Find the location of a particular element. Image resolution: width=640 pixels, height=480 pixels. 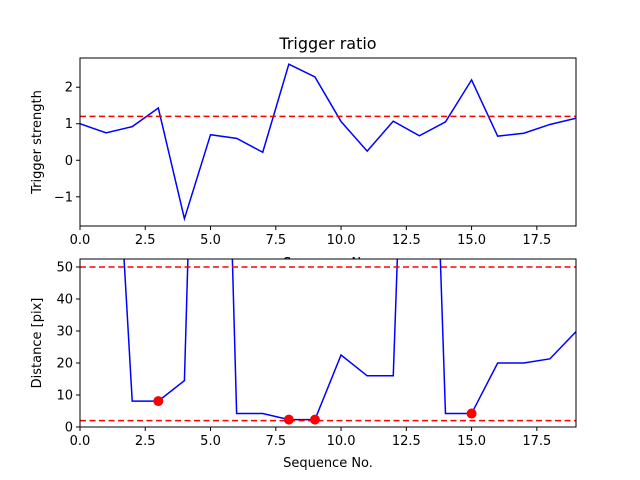

chart-1-title: Trigger ratio is located at coordinates (327, 43).